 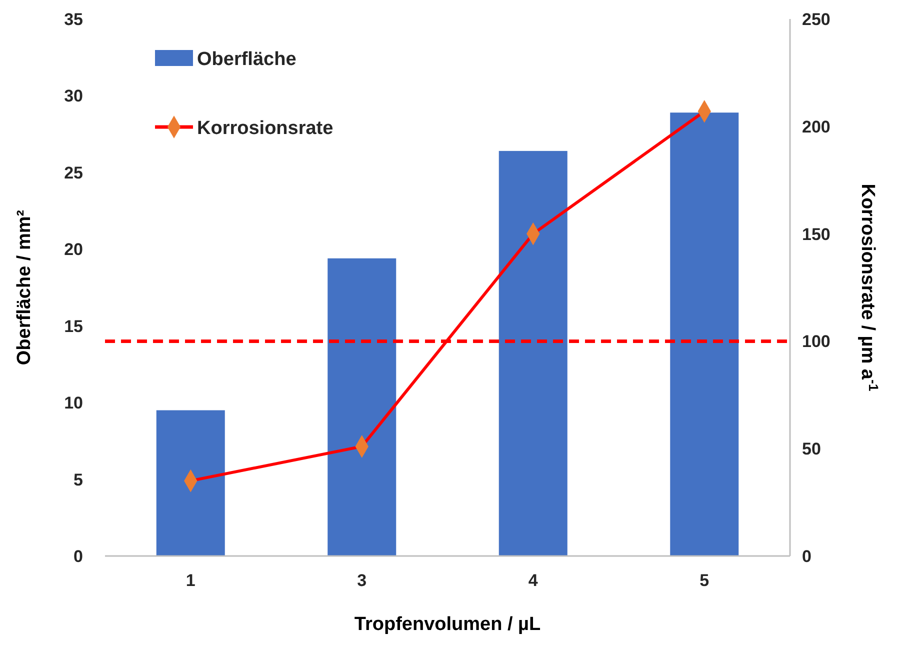 I want to click on y-tick-label: 30, so click(x=73, y=96).